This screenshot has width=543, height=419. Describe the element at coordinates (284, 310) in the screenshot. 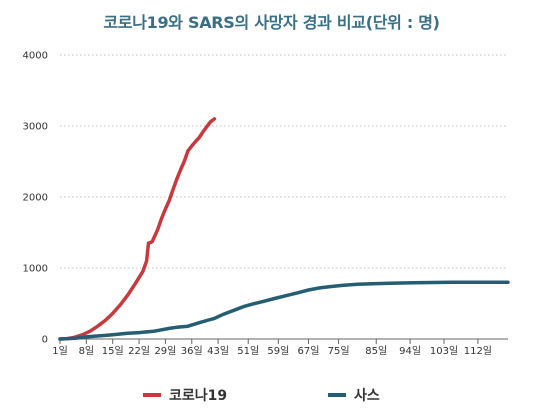

I see `series-line-sars` at that location.